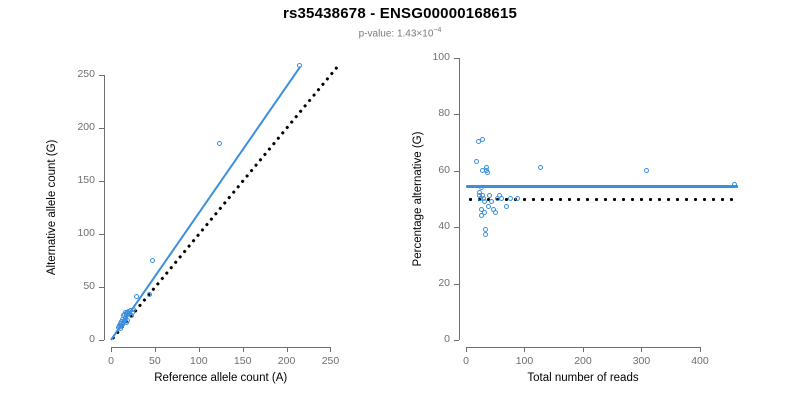  I want to click on x-axis-title: Reference allele count (A), so click(221, 378).